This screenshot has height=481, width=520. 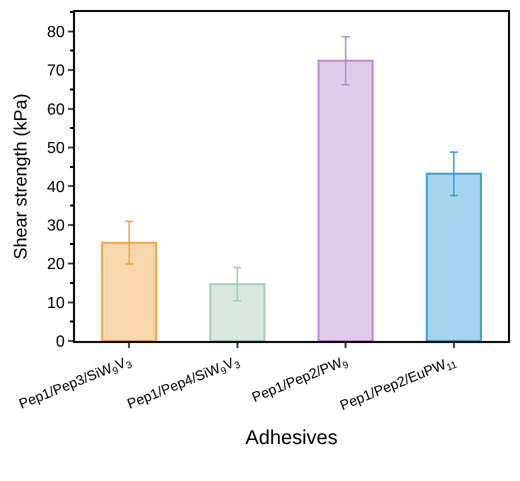 What do you see at coordinates (56, 187) in the screenshot?
I see `y-tick-label: 40` at bounding box center [56, 187].